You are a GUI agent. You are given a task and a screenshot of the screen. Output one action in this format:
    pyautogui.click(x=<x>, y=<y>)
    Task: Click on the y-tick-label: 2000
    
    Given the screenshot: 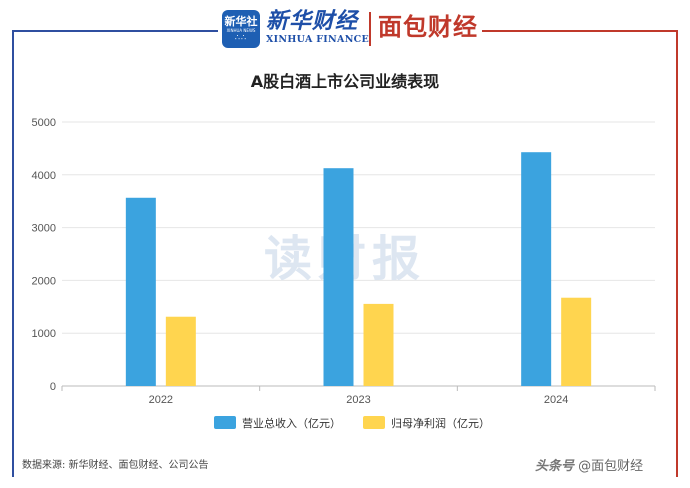 What is the action you would take?
    pyautogui.click(x=44, y=281)
    